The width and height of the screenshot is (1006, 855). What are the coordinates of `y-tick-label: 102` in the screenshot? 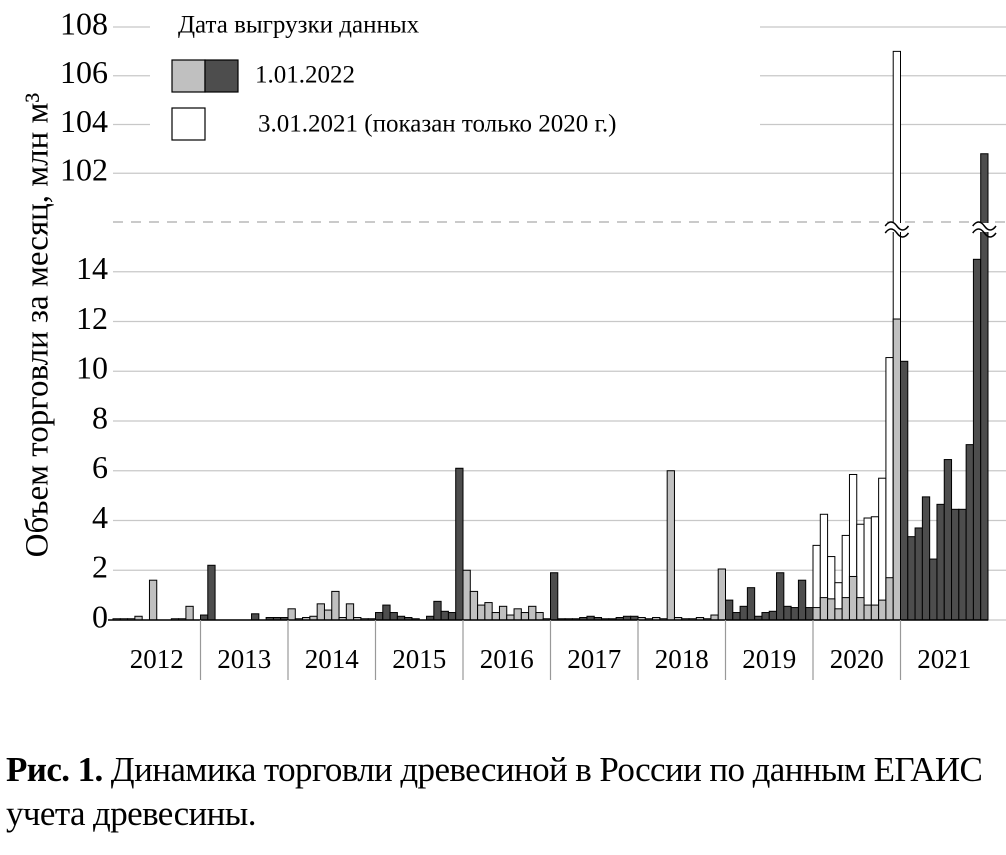 It's located at (84, 170).